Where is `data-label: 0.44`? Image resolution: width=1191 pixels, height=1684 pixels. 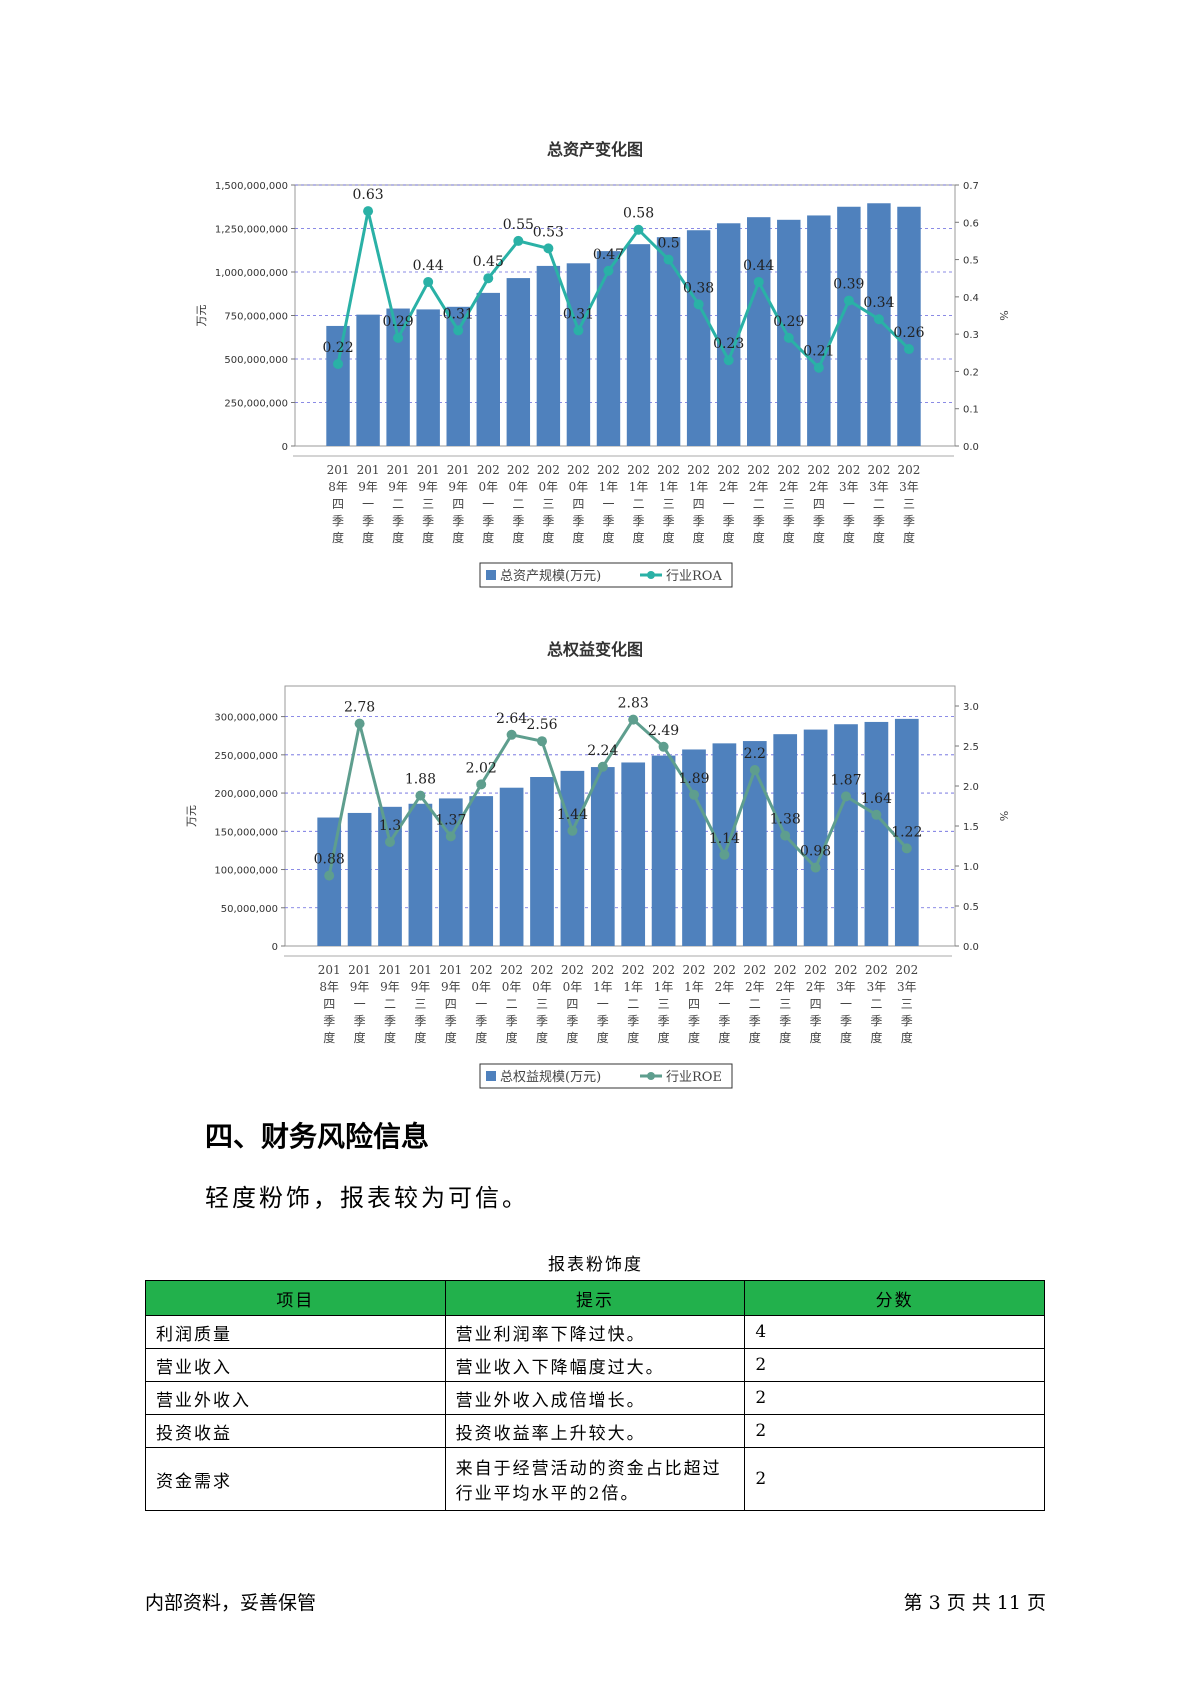
data-label: 0.44 is located at coordinates (758, 266).